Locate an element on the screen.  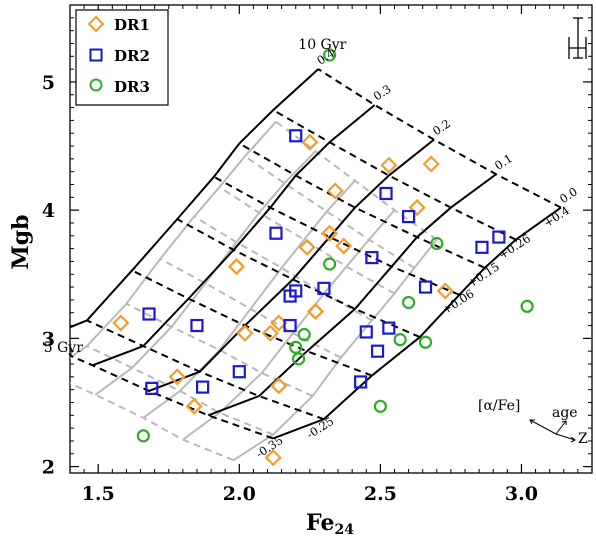
legend-label-dr1: DR1 is located at coordinates (132, 25).